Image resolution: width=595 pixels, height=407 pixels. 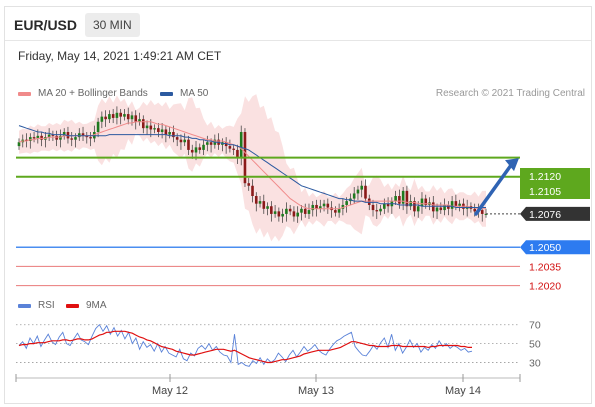 I want to click on legend-item-ma20: MA 20 + Bollinger Bands, so click(x=83, y=93).